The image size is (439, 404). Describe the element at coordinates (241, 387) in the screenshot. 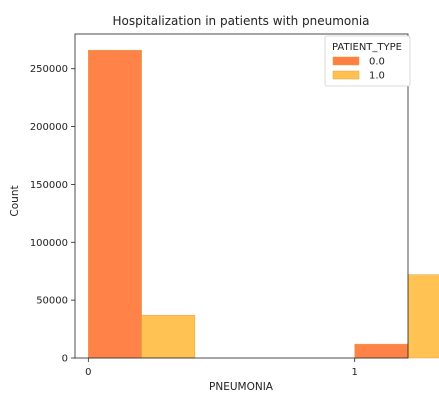

I see `x-axis-label: PNEUMONIA` at that location.